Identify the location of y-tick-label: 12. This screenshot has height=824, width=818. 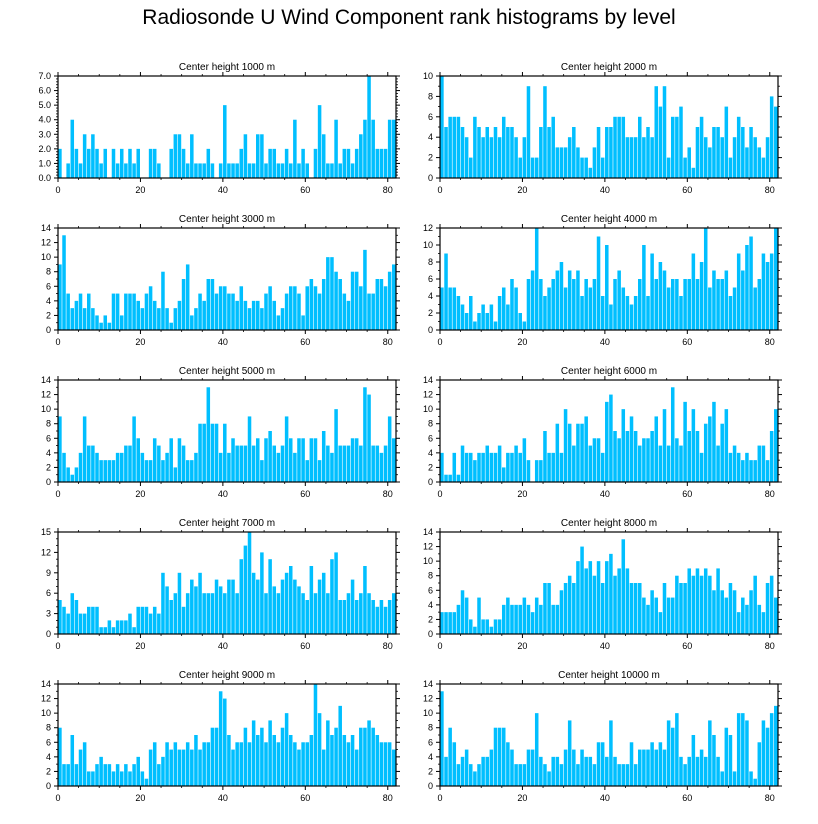
(46, 243).